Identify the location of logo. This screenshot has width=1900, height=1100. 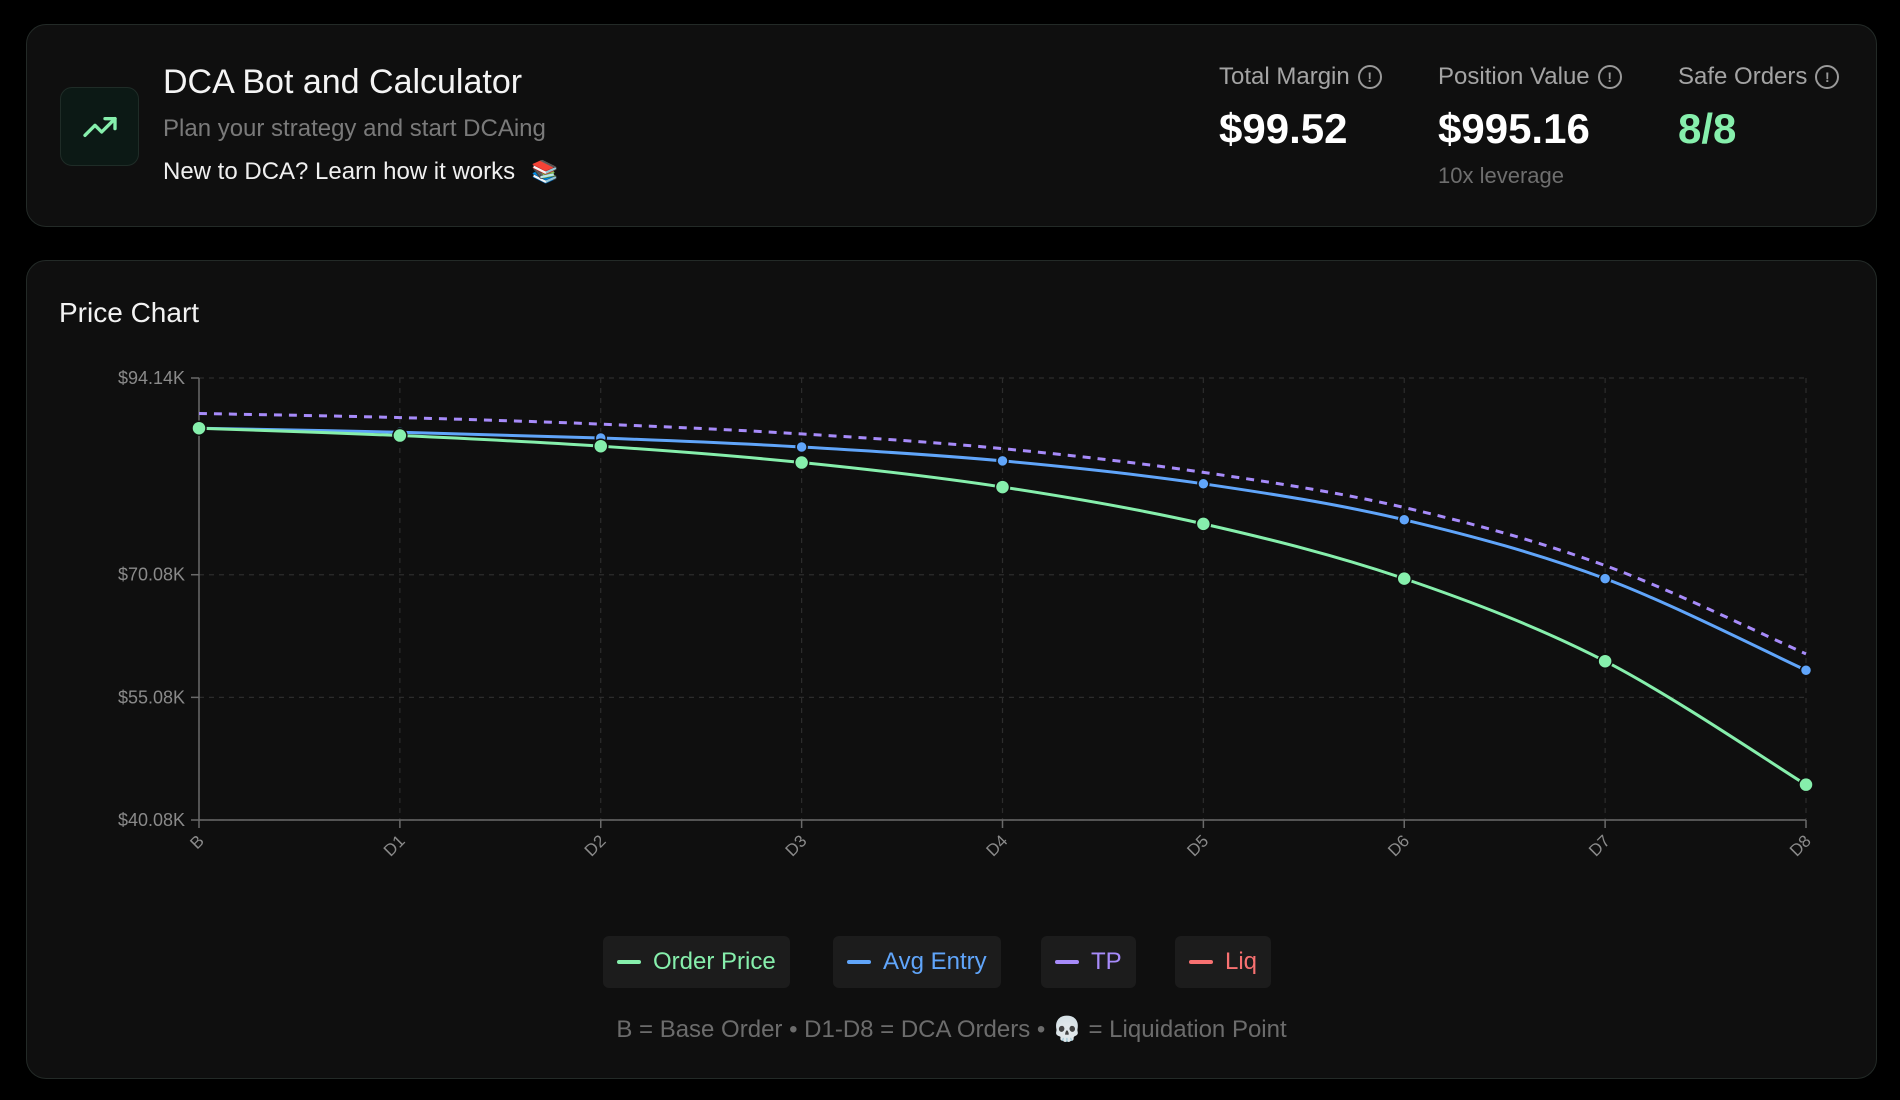
(99, 126).